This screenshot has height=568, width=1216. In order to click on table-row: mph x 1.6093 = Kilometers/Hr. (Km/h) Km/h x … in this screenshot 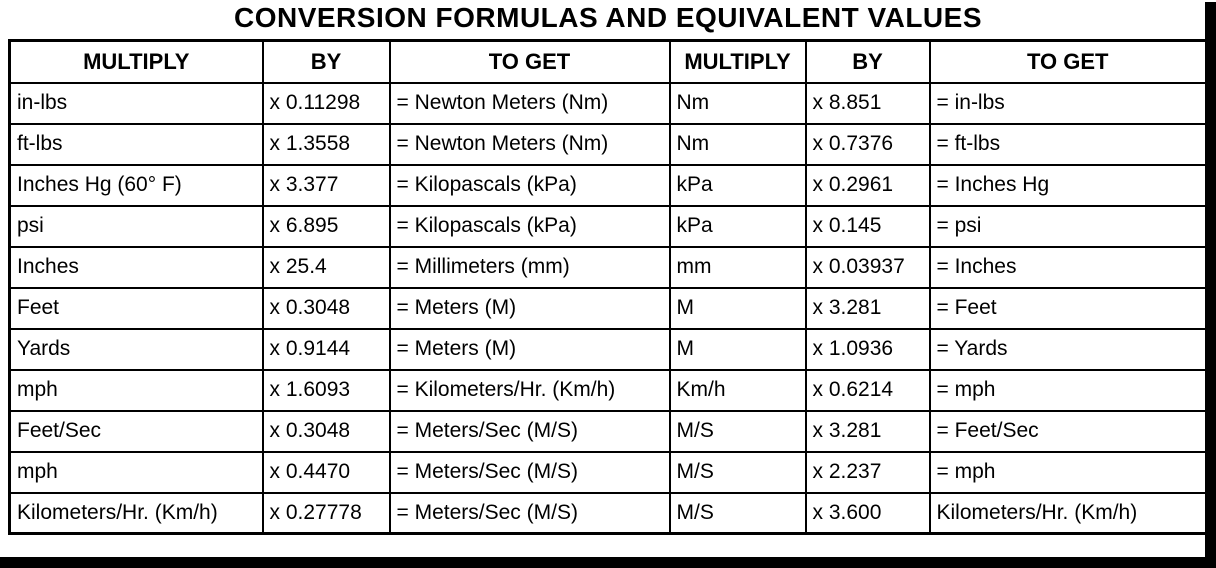, I will do `click(608, 390)`.